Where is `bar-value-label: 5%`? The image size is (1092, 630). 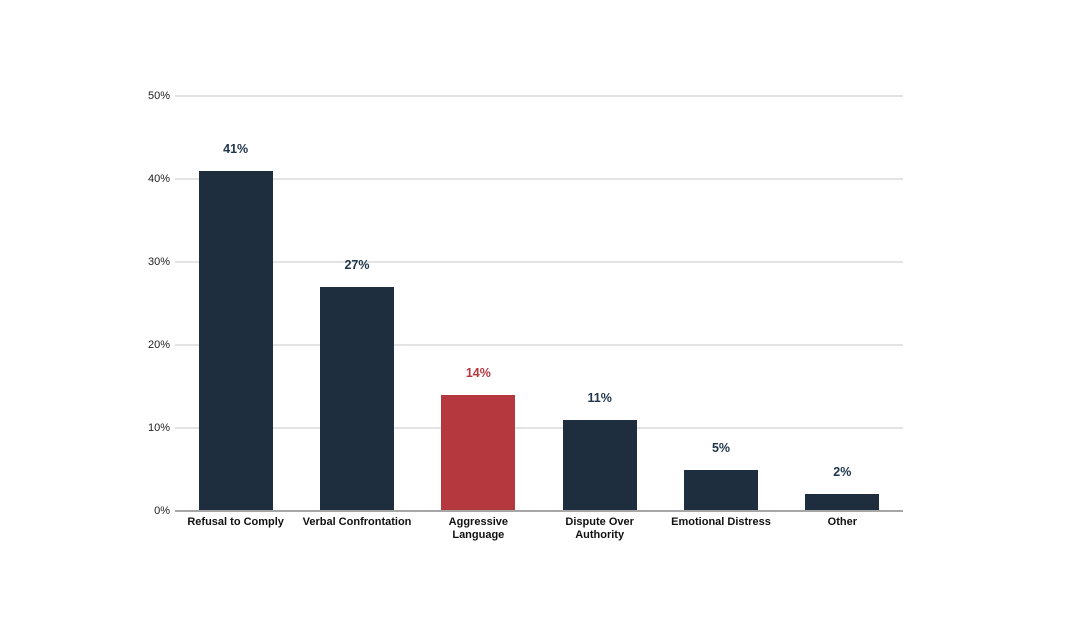
bar-value-label: 5% is located at coordinates (721, 447).